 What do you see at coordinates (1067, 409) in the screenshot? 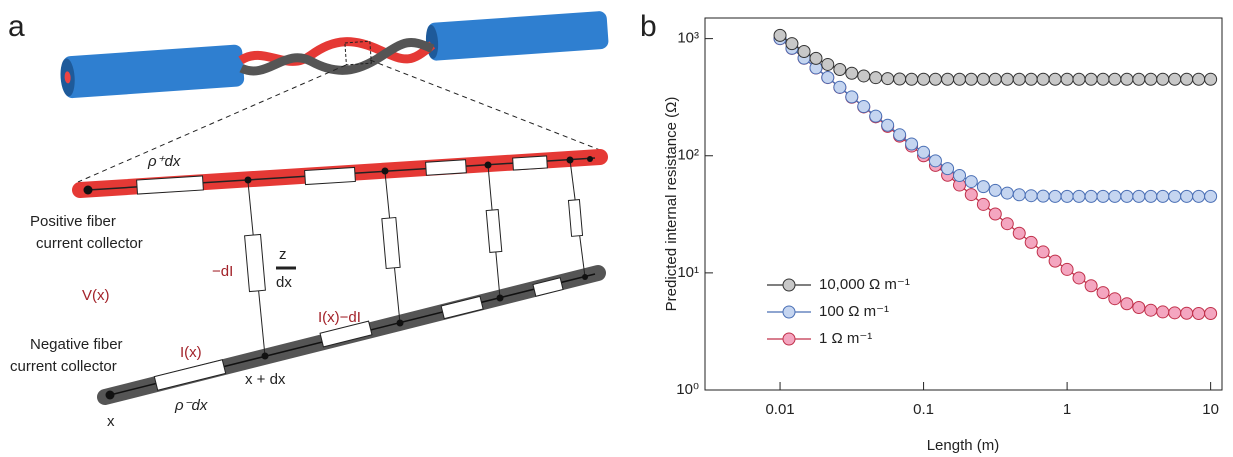
I see `x-tick-label: 1` at bounding box center [1067, 409].